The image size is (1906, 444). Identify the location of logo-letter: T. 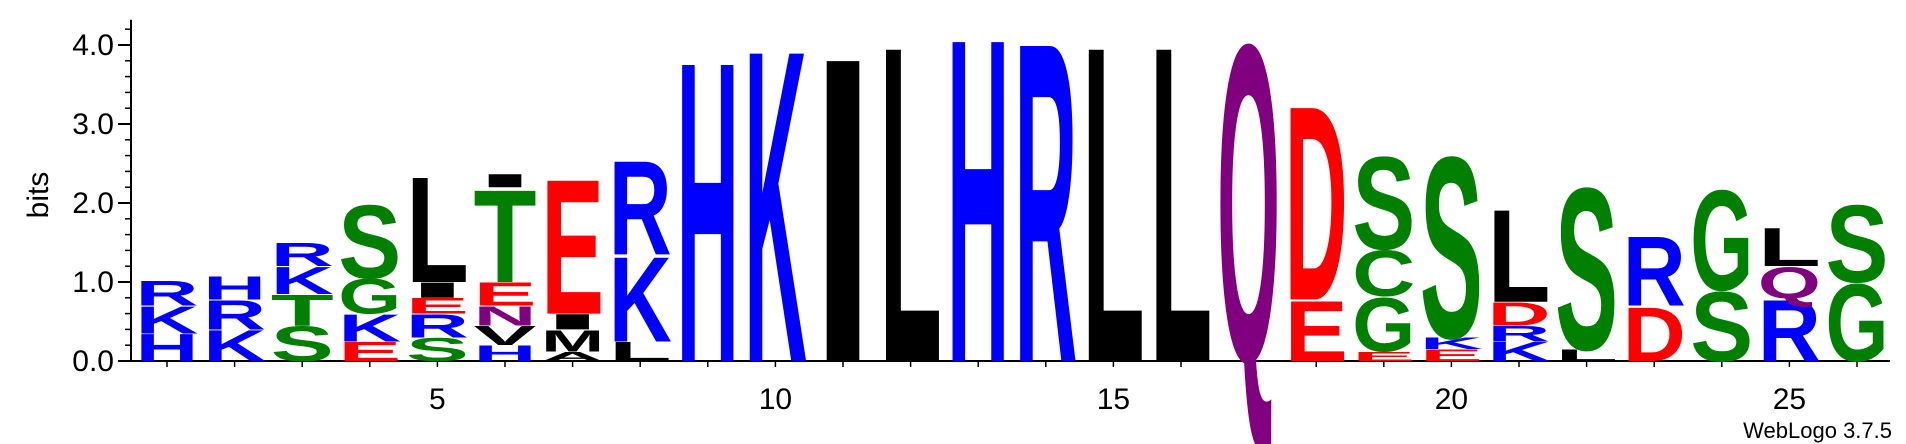
(302, 310).